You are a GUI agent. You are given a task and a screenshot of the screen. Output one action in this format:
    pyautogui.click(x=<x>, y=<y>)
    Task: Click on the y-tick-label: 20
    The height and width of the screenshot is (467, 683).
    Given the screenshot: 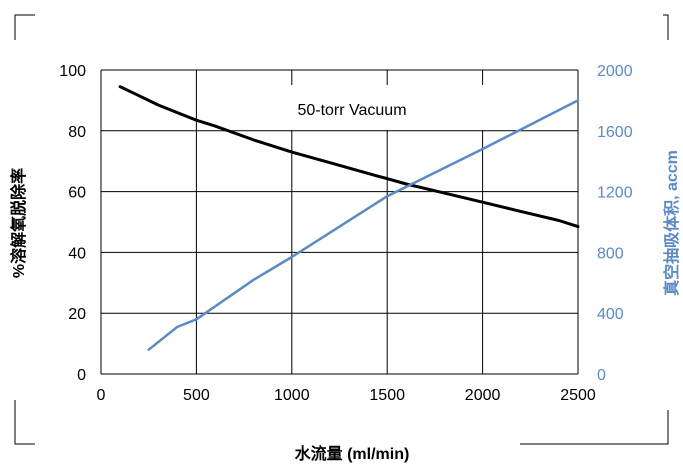 What is the action you would take?
    pyautogui.click(x=77, y=314)
    